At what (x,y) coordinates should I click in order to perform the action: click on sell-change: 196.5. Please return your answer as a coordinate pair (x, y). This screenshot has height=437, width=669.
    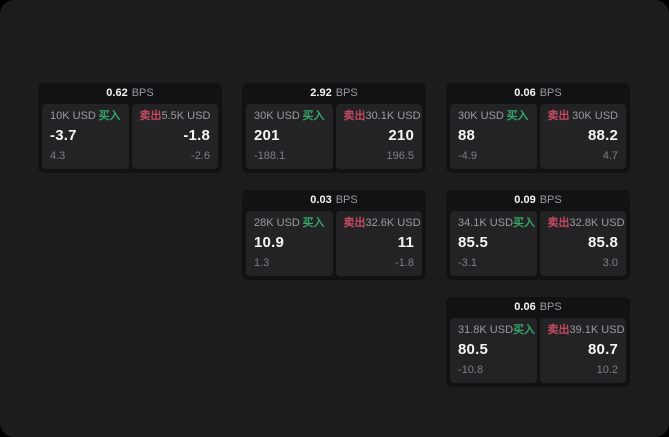
    Looking at the image, I should click on (400, 156).